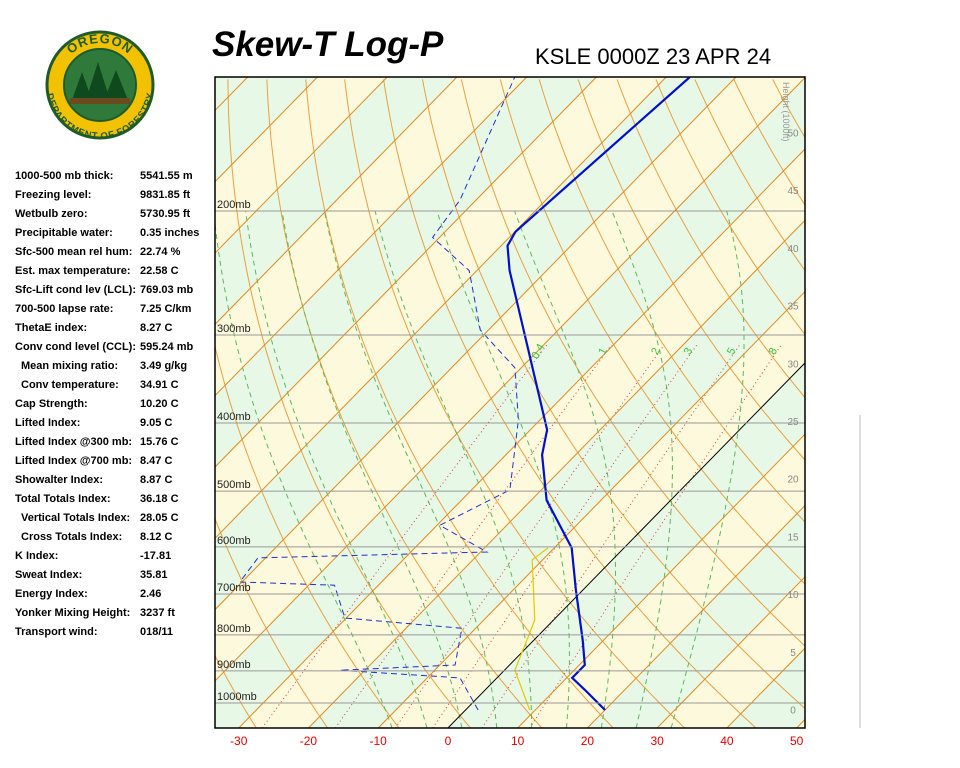 The image size is (960, 768). I want to click on stat-value: 0.35 inches, so click(169, 233).